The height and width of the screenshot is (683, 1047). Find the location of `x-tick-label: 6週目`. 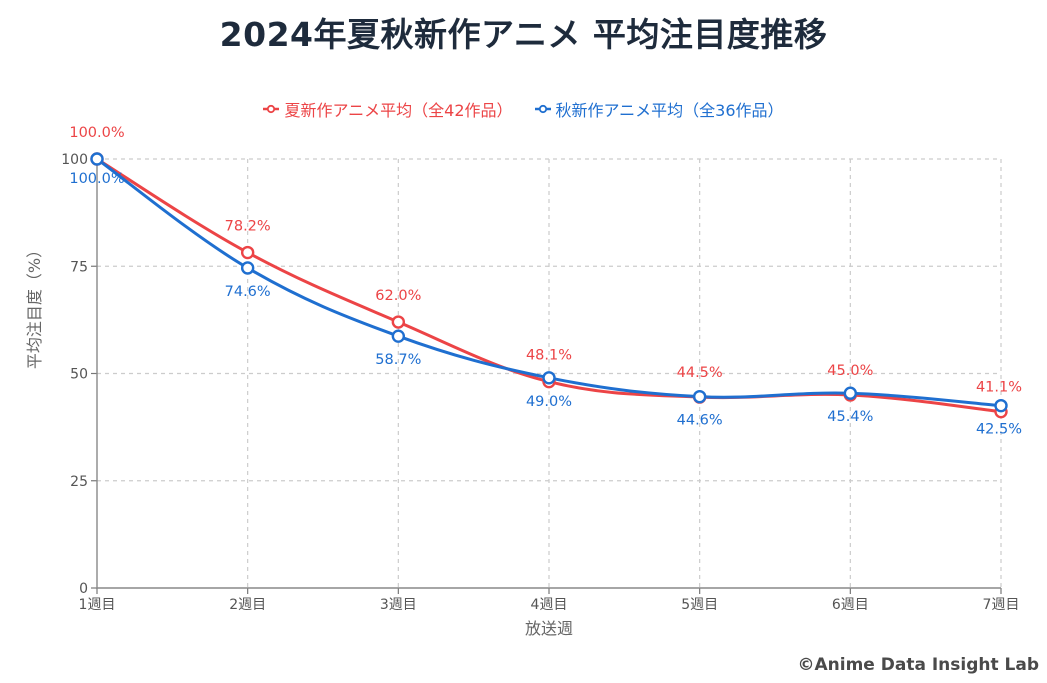

x-tick-label: 6週目 is located at coordinates (850, 605).